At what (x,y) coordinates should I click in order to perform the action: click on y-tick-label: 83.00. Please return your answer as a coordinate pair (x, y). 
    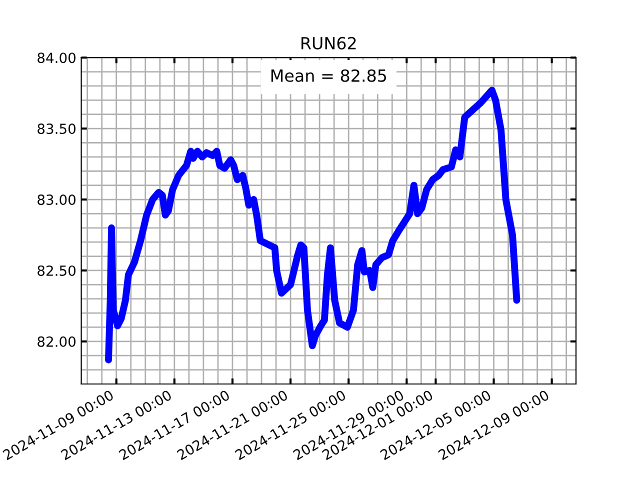
    Looking at the image, I should click on (57, 199).